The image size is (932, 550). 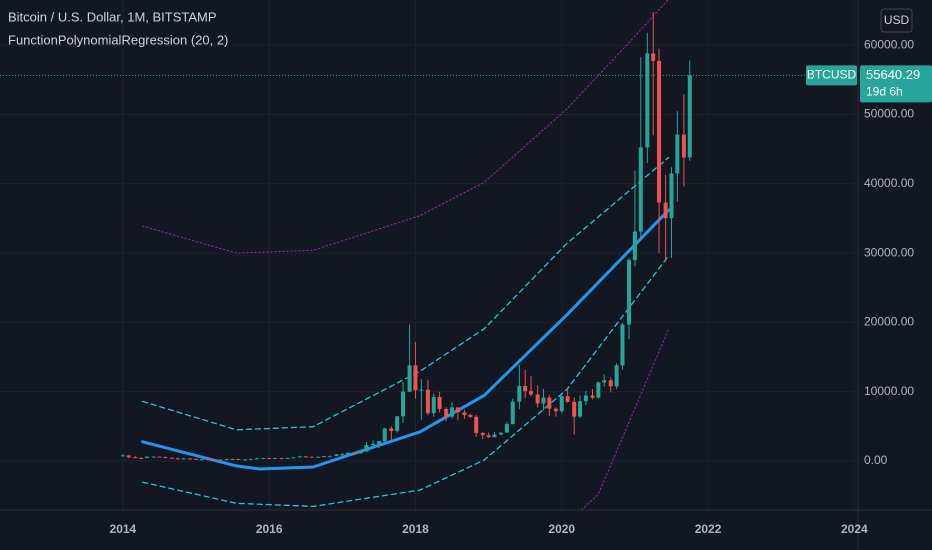 What do you see at coordinates (118, 39) in the screenshot?
I see `indicator-label: FunctionPolynomialRegression (20, 2)` at bounding box center [118, 39].